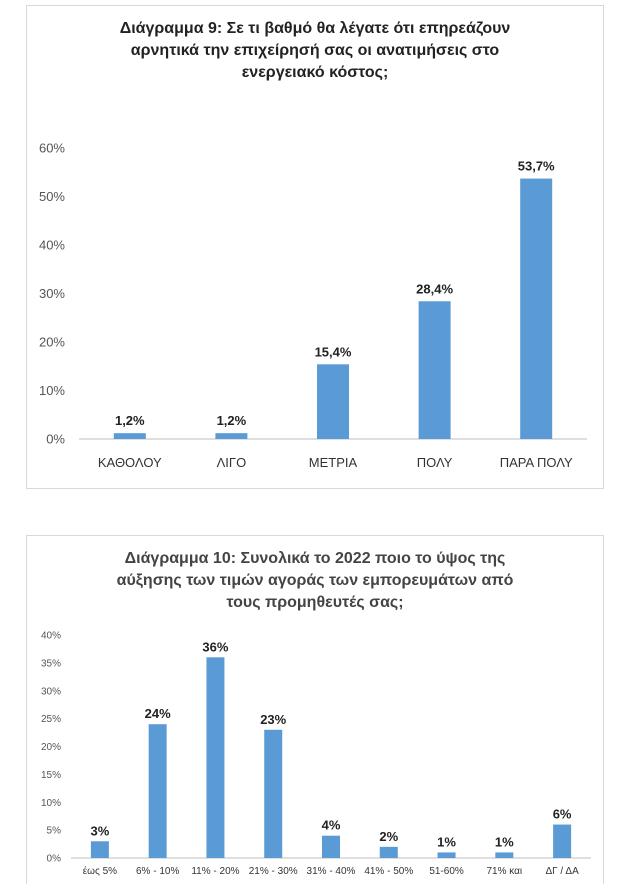  What do you see at coordinates (504, 871) in the screenshot?
I see `category-label: 71% και` at bounding box center [504, 871].